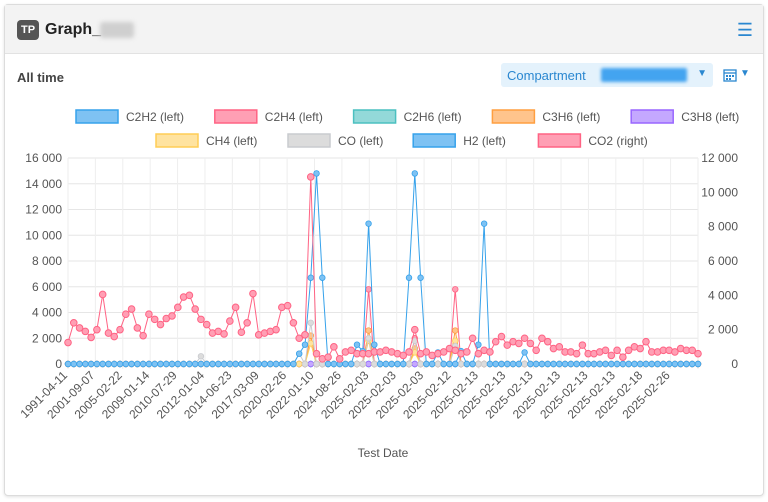 The height and width of the screenshot is (502, 768). Describe the element at coordinates (739, 75) in the screenshot. I see `date-range-picker: ▼` at that location.